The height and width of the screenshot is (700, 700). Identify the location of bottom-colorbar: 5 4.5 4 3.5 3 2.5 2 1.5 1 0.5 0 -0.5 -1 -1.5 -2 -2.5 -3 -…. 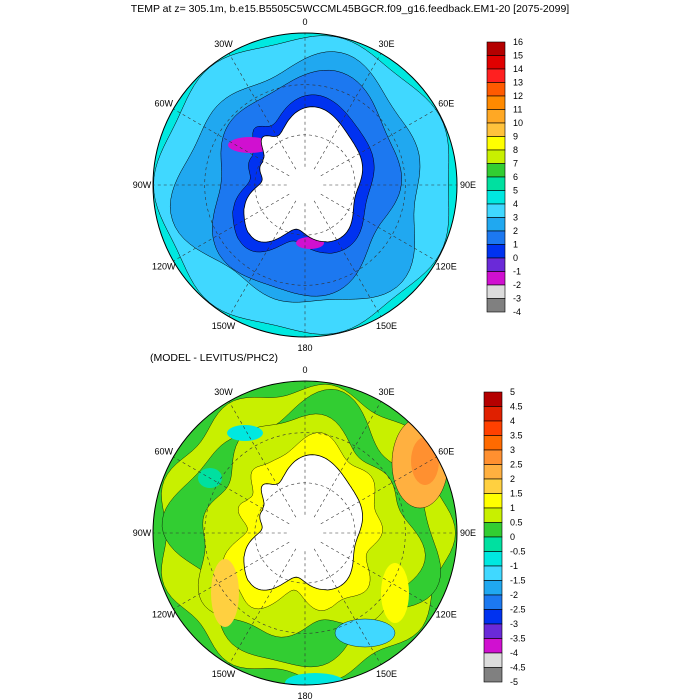
(504, 537).